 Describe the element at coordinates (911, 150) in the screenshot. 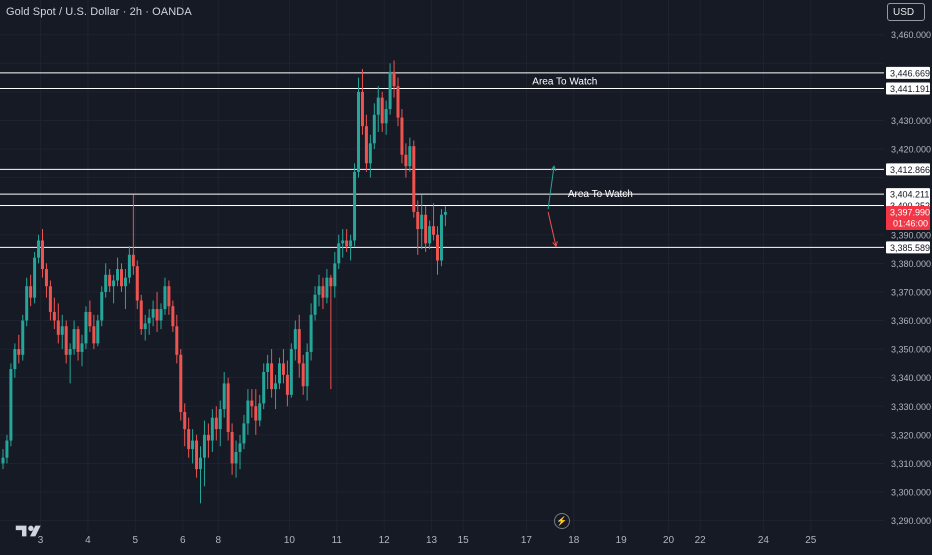

I see `price-tick-label: 3,420.000` at that location.